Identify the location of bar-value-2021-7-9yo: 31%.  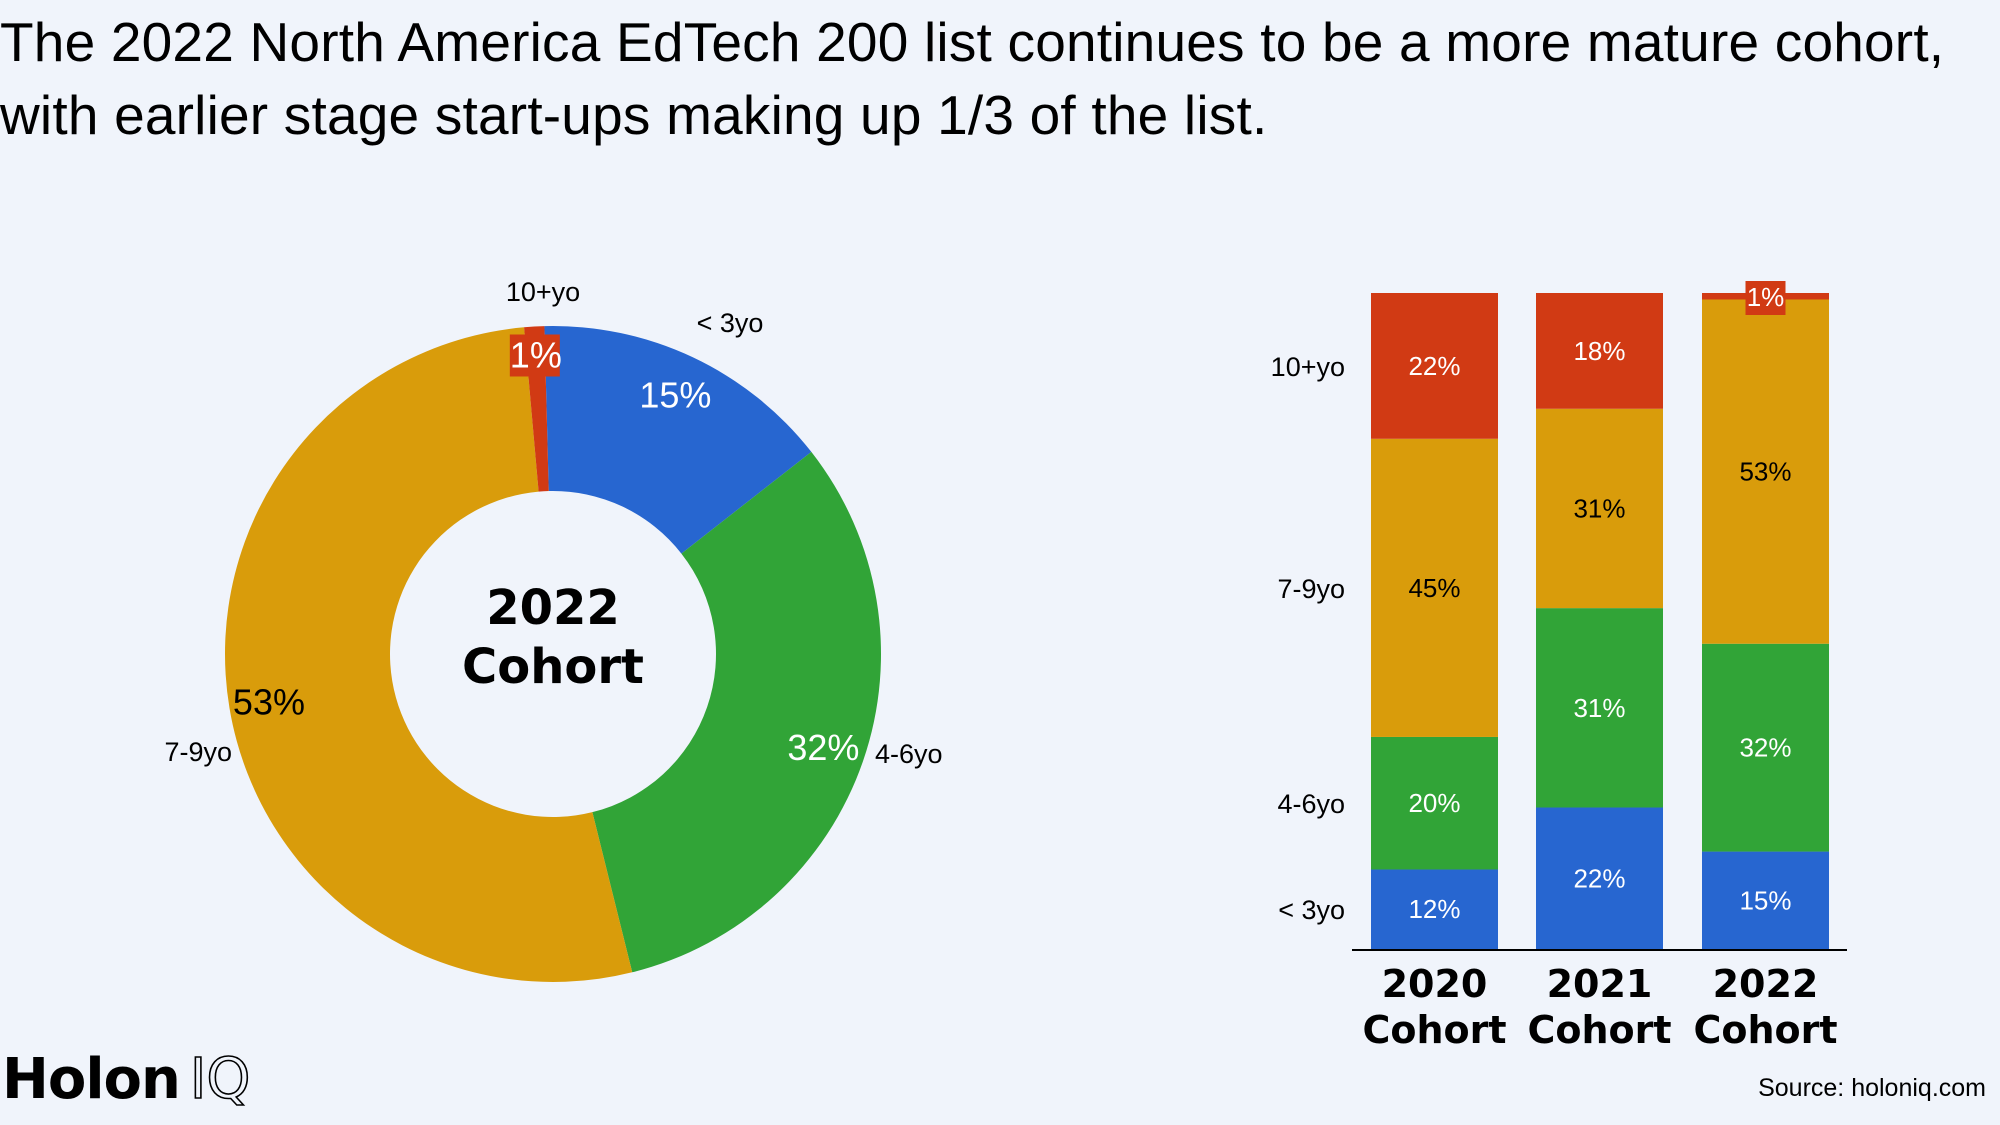
(1599, 508).